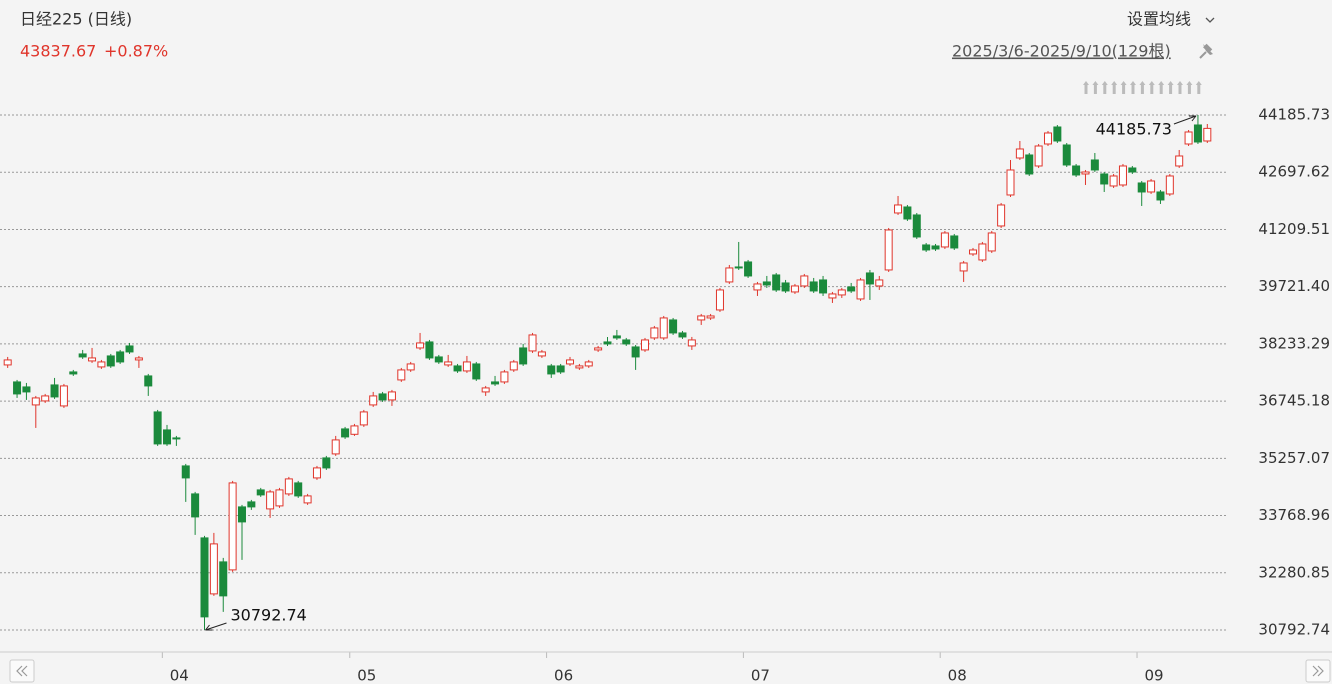 Image resolution: width=1332 pixels, height=684 pixels. Describe the element at coordinates (1206, 51) in the screenshot. I see `pin-icon` at that location.